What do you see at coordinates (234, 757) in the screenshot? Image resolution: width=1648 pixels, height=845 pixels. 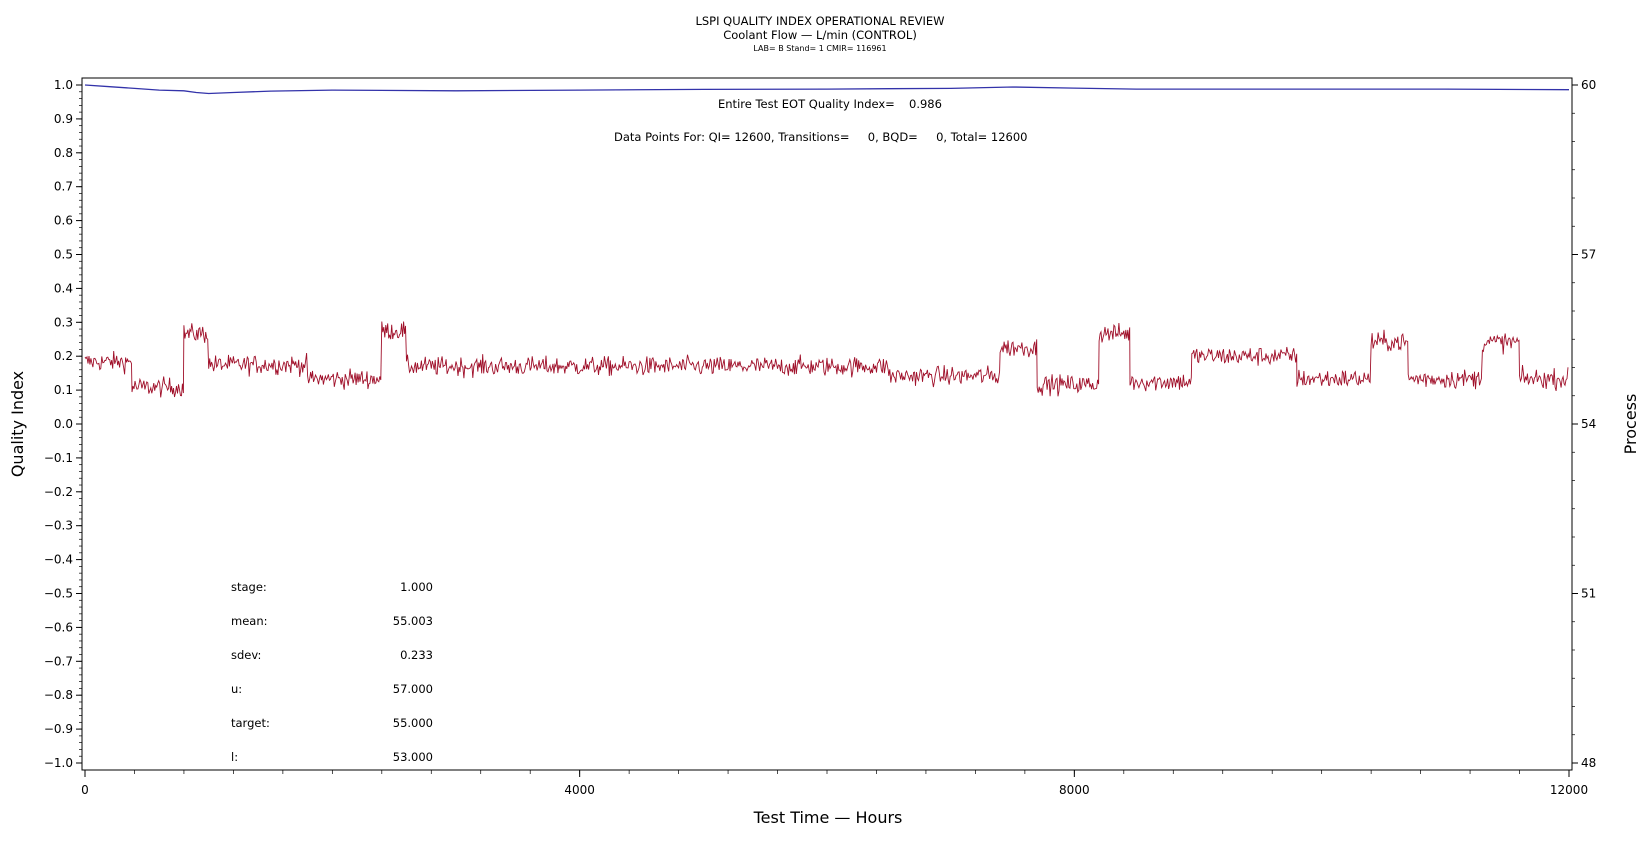 I see `stat-label: l:` at bounding box center [234, 757].